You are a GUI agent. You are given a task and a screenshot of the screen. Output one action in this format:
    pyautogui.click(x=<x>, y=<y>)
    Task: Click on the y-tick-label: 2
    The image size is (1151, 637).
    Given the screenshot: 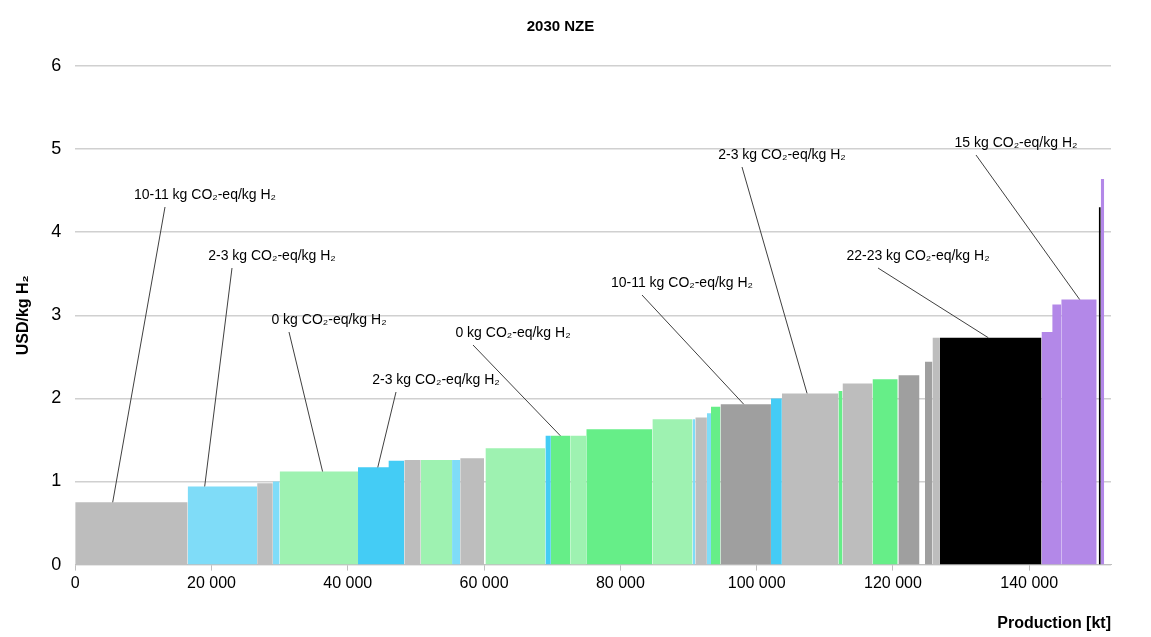 What is the action you would take?
    pyautogui.click(x=56, y=397)
    